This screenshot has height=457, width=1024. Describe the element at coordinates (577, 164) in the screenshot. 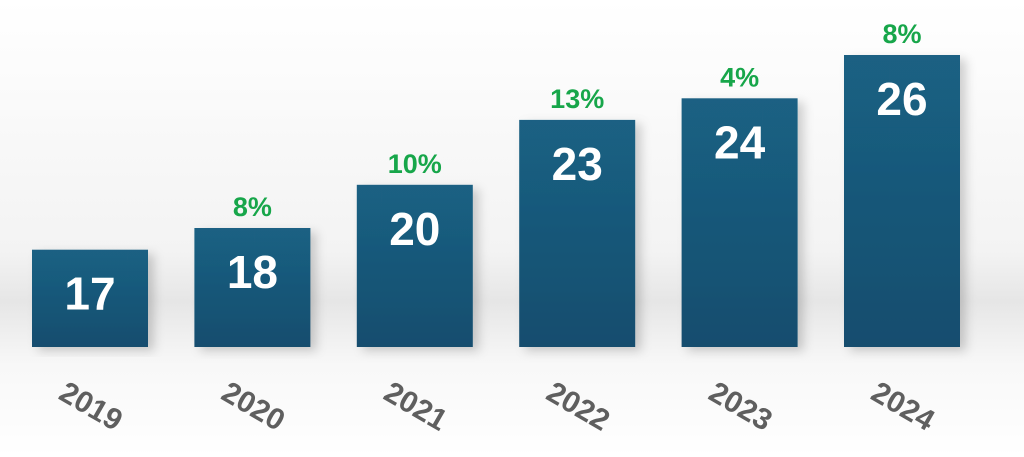

I see `bar-value-label: 23` at that location.